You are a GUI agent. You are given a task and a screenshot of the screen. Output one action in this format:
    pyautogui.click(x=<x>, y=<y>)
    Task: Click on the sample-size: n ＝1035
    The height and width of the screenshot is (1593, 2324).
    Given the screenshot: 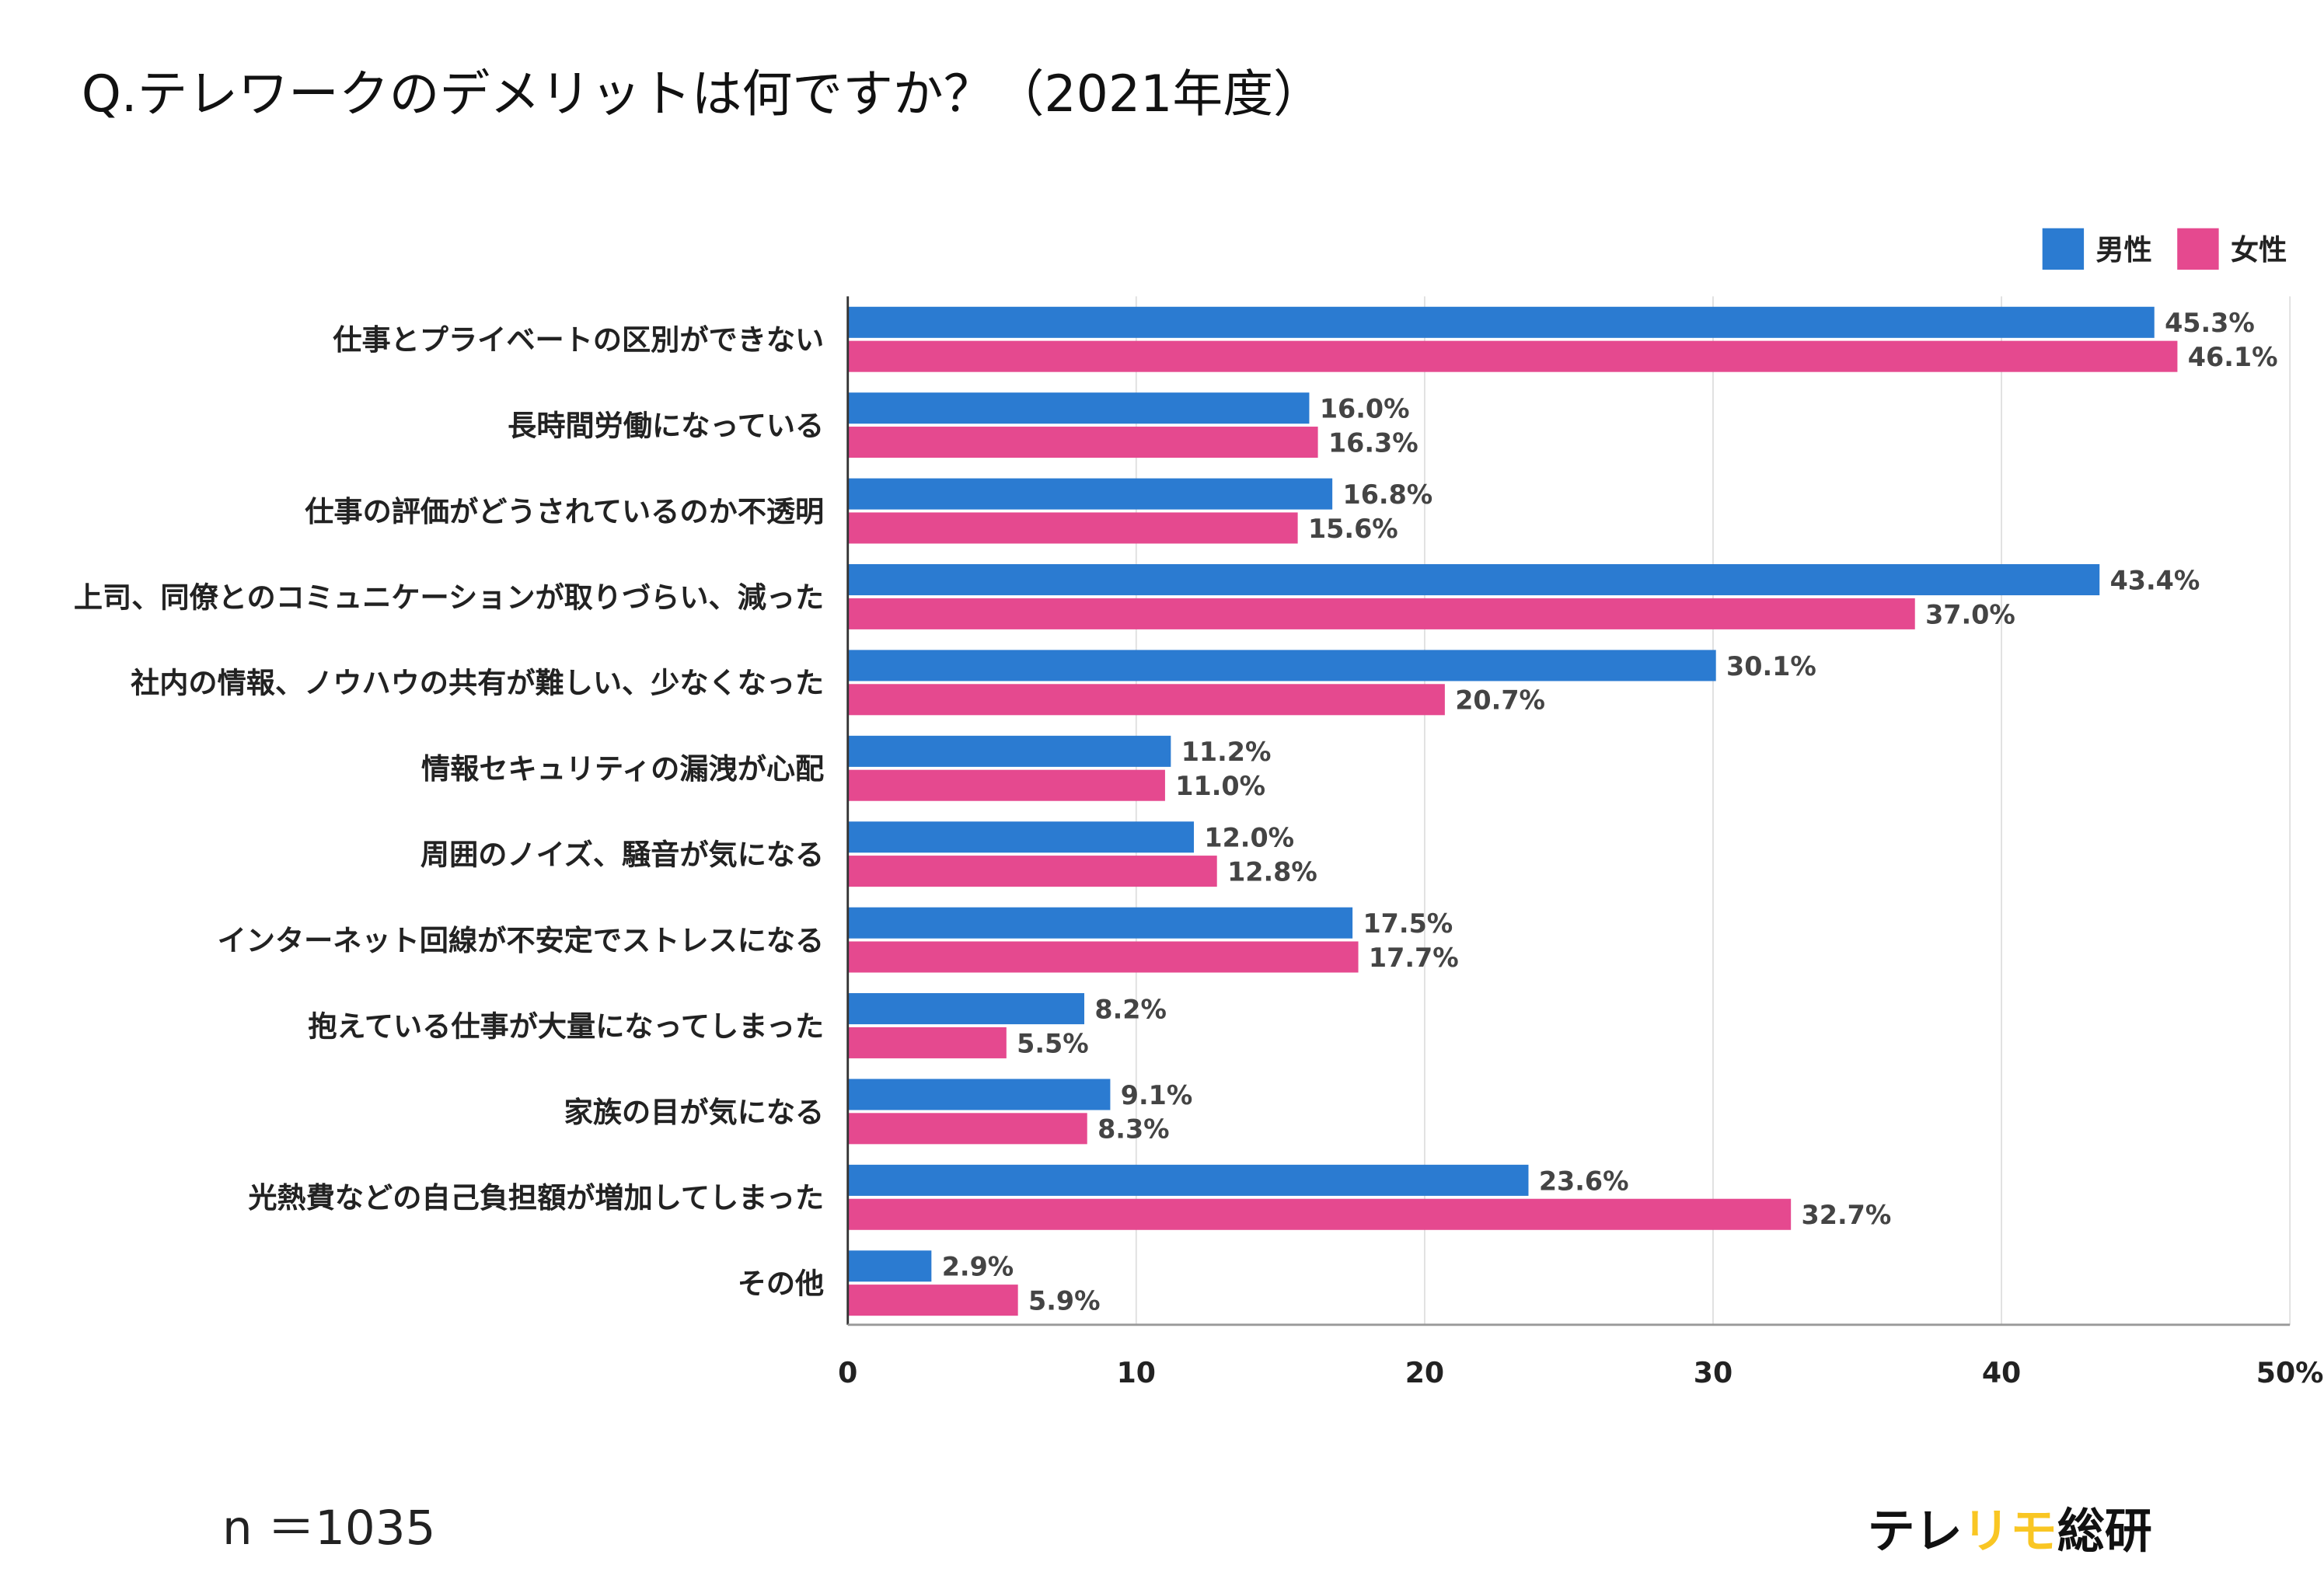 What is the action you would take?
    pyautogui.click(x=328, y=1529)
    